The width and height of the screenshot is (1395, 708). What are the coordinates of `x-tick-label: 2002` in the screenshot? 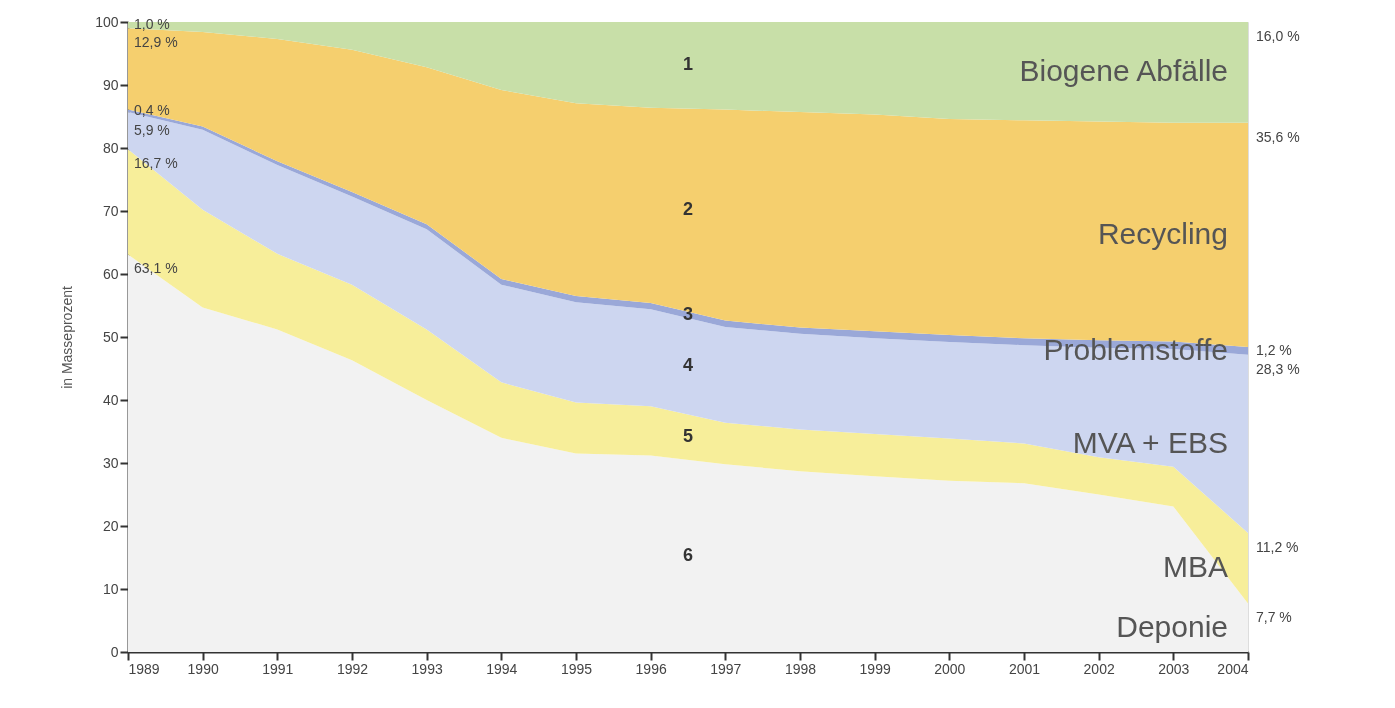 It's located at (1099, 668).